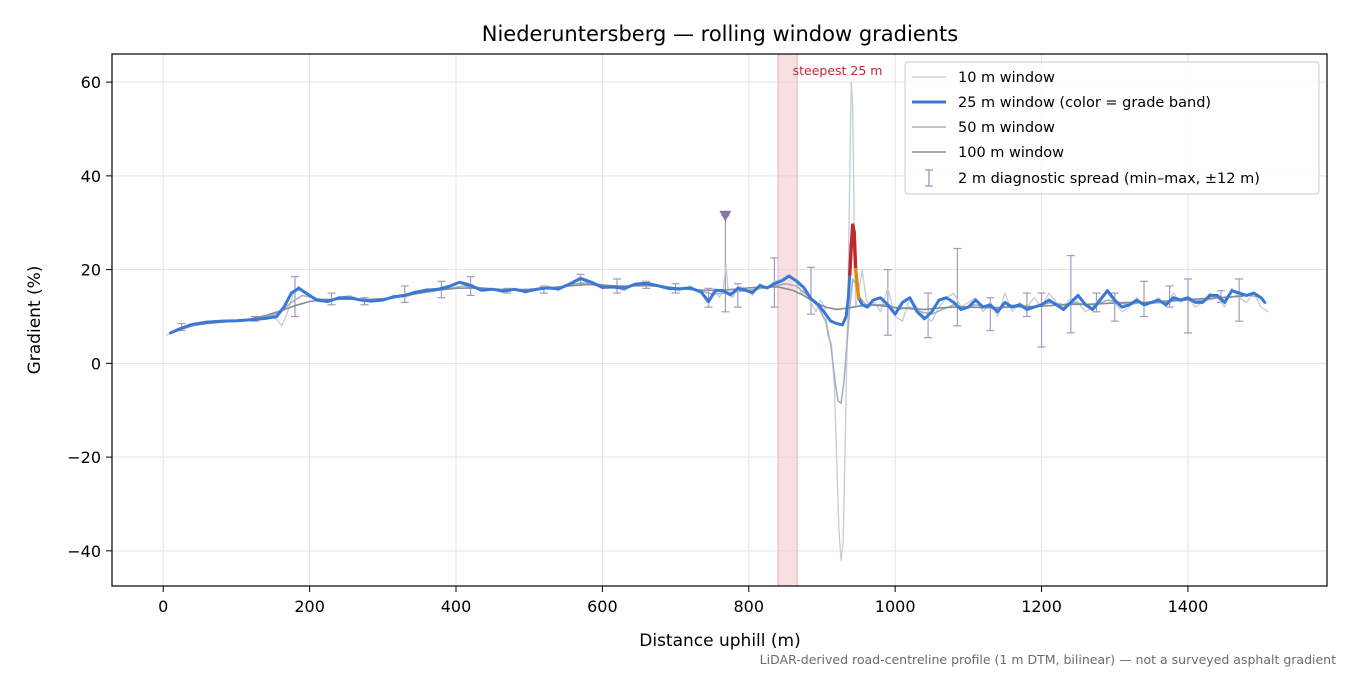 The width and height of the screenshot is (1350, 675). Describe the element at coordinates (1188, 606) in the screenshot. I see `x-tick-label: 1400` at that location.